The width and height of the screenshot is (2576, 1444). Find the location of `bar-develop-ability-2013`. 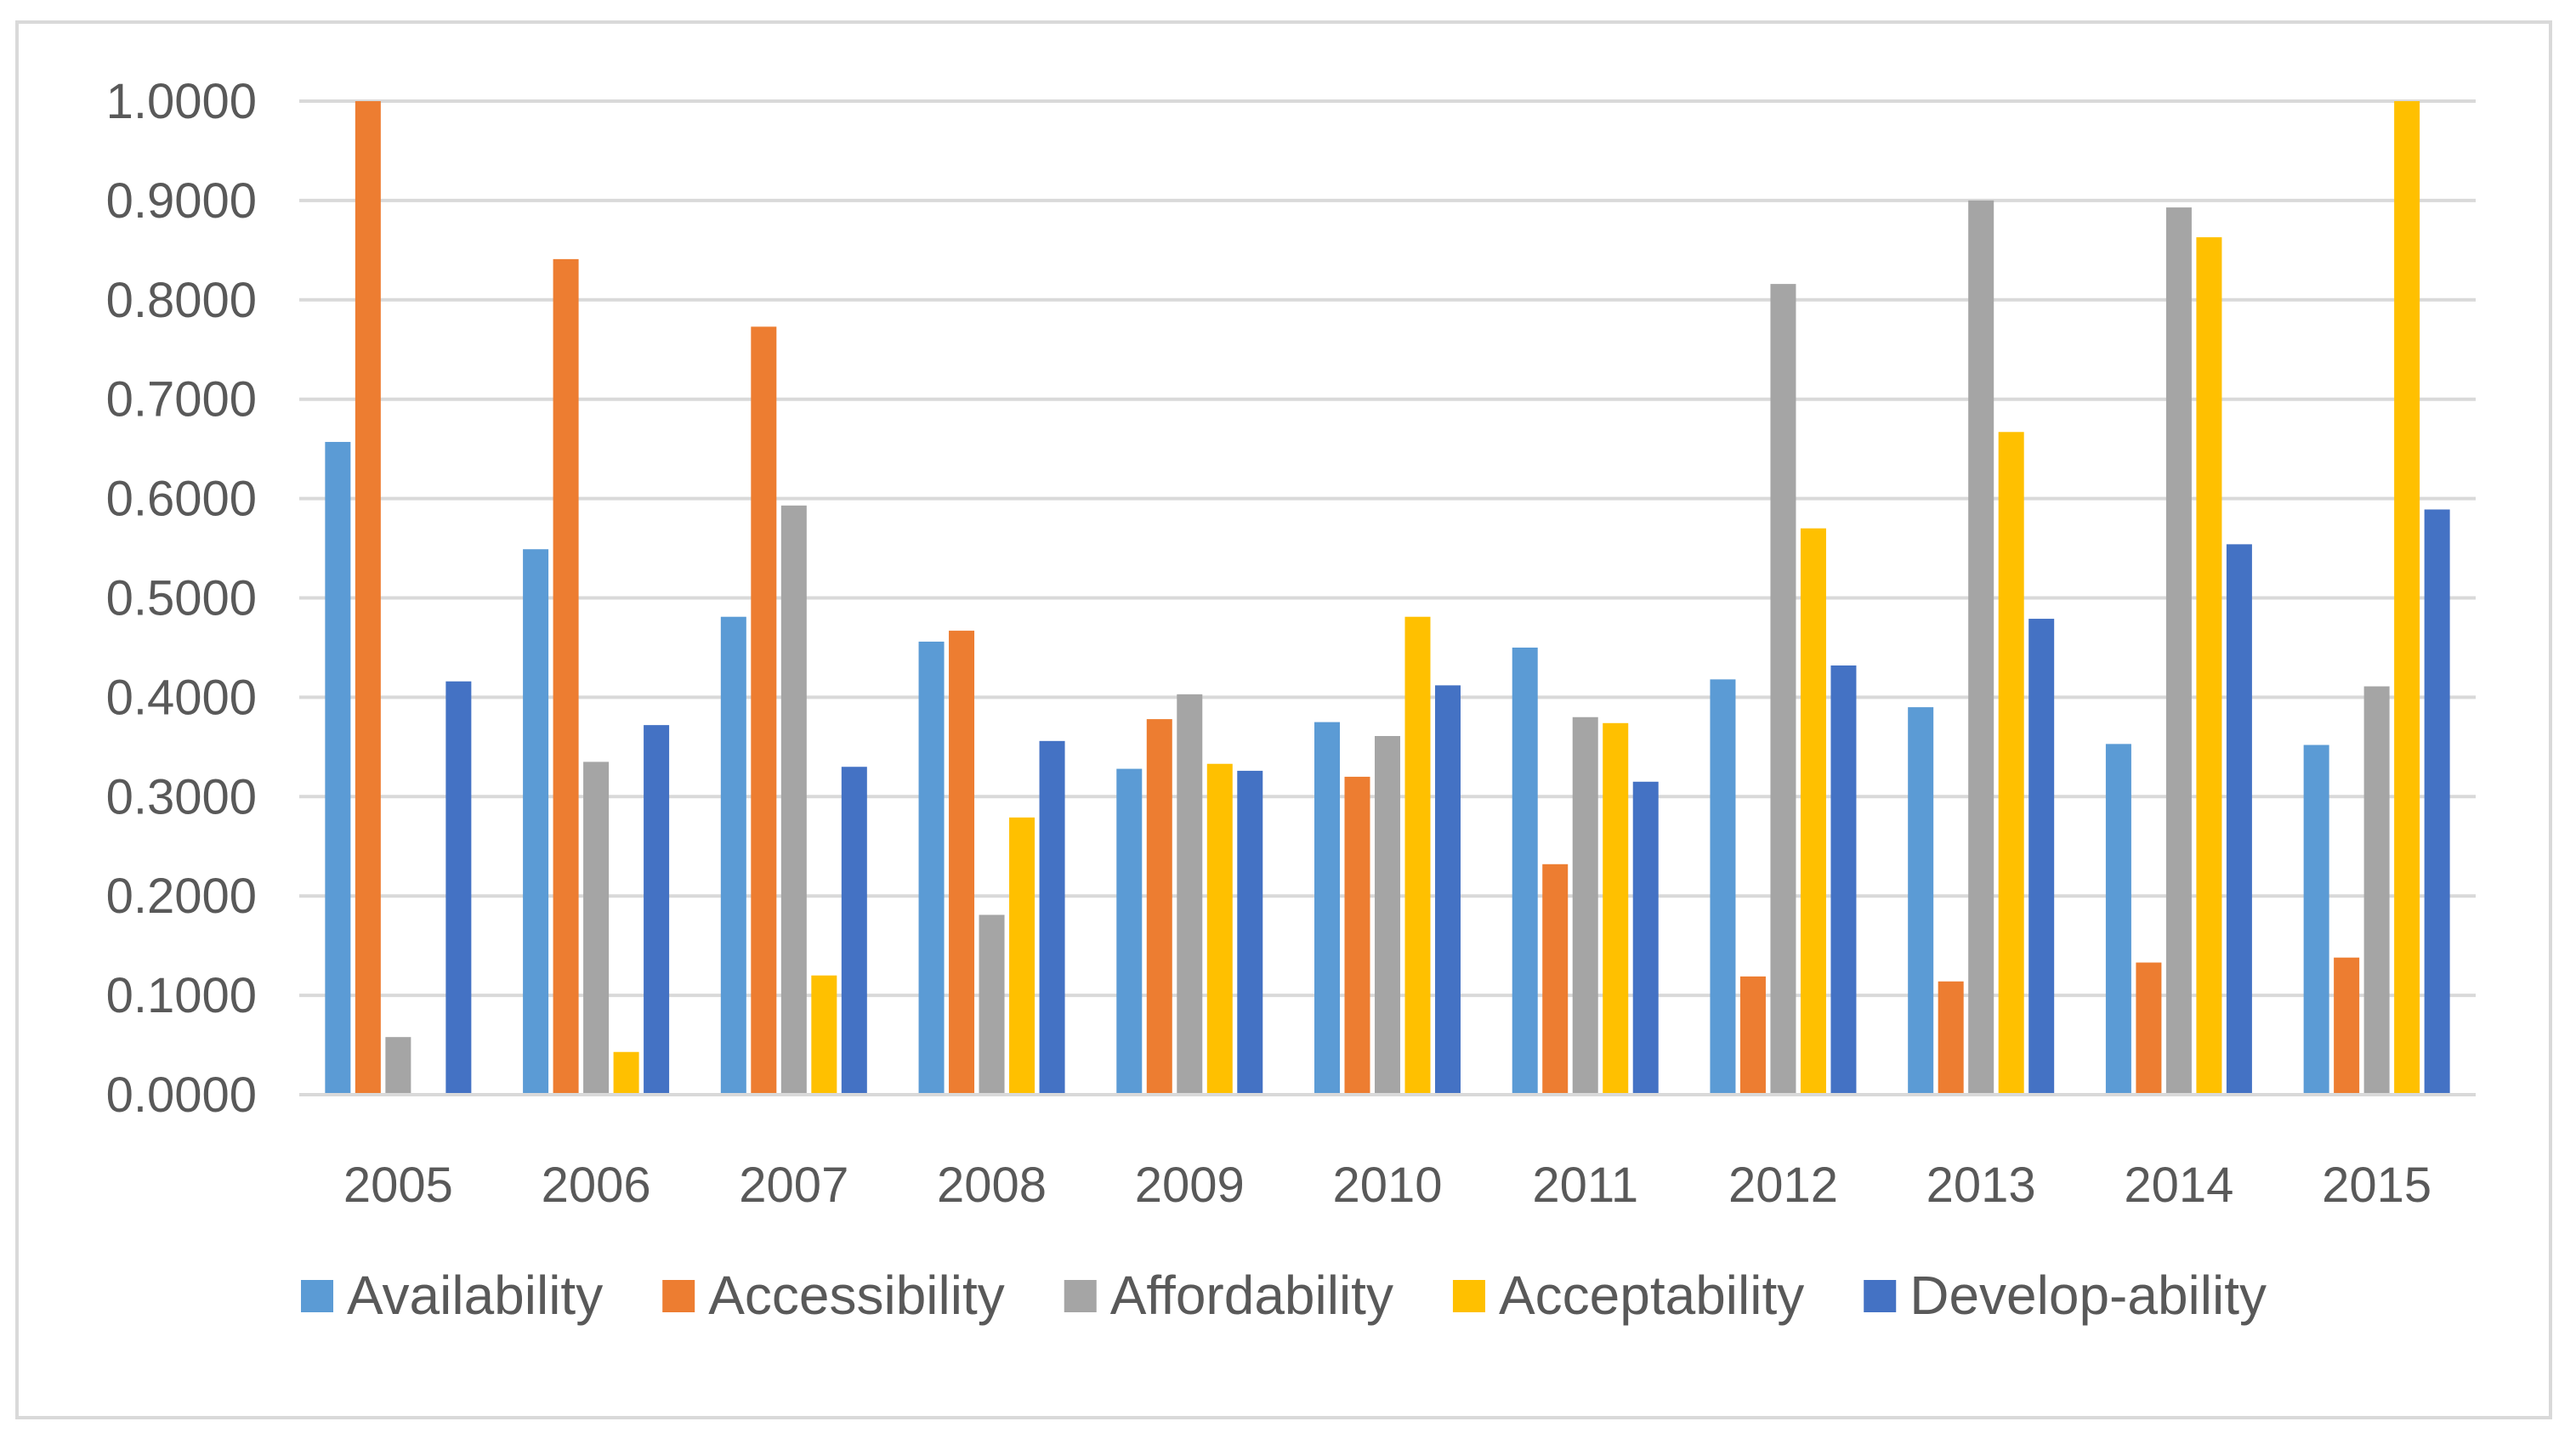

bar-develop-ability-2013 is located at coordinates (2042, 857).